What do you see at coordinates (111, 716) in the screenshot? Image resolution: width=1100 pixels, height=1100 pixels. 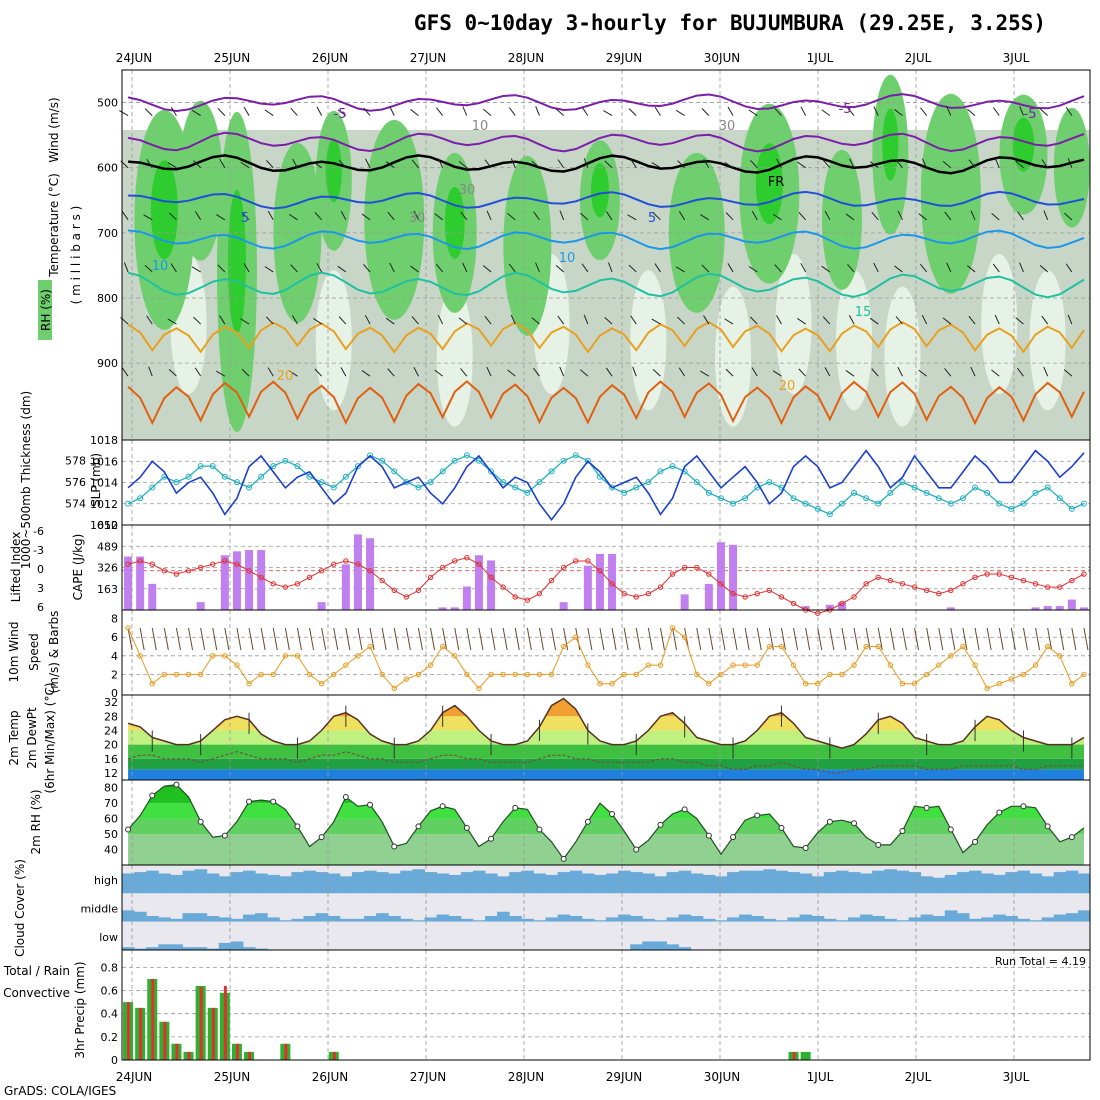 I see `temp-tick: 28` at bounding box center [111, 716].